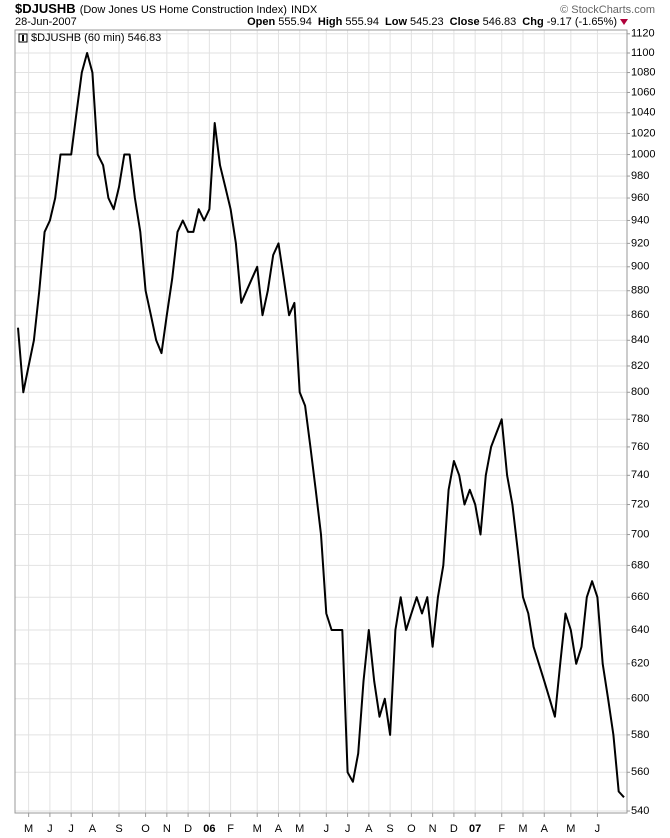 The width and height of the screenshot is (670, 838). Describe the element at coordinates (643, 133) in the screenshot. I see `y-tick-label: 1020` at that location.